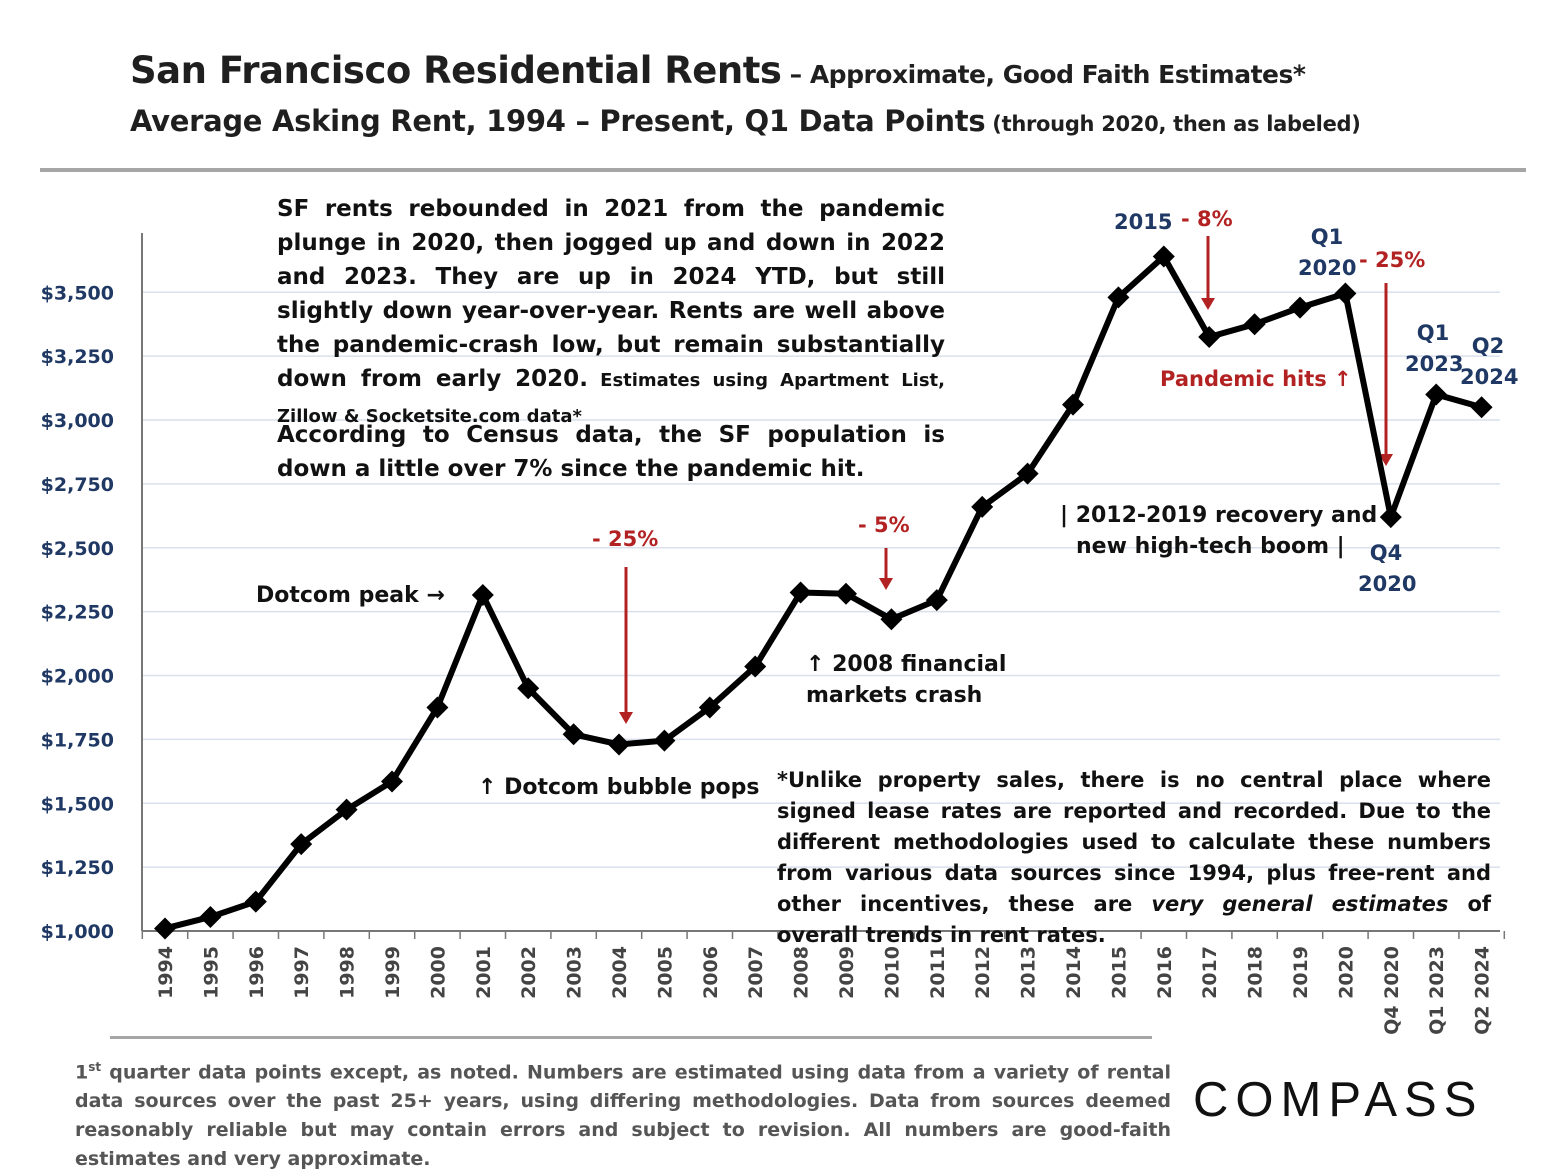  I want to click on x-tick-label: Q4 2020, so click(1392, 990).